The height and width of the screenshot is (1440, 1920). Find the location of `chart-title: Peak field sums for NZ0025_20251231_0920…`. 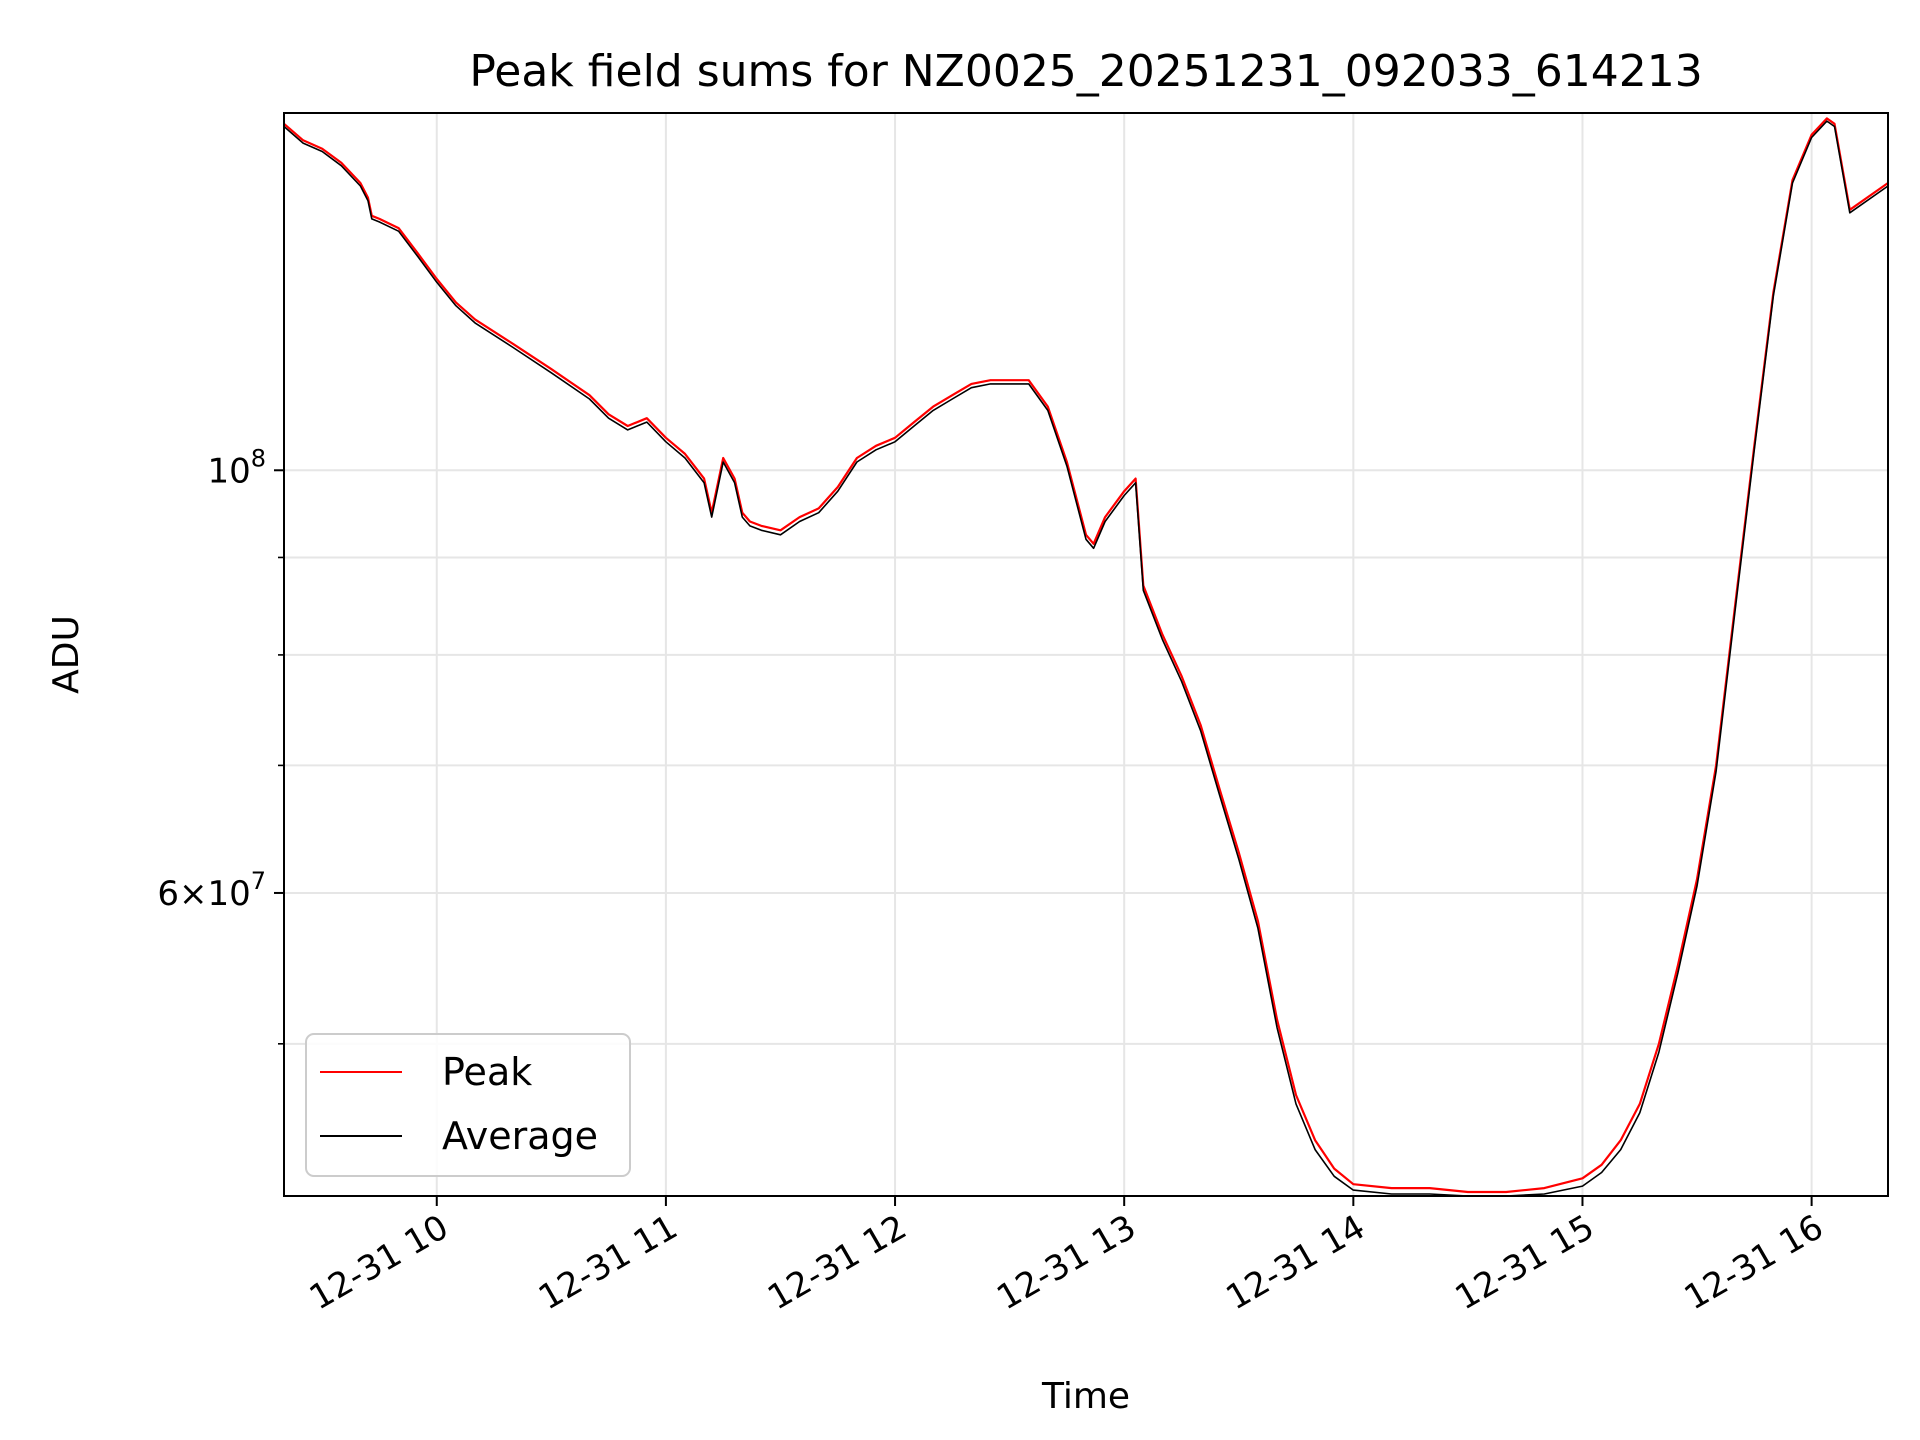

chart-title: Peak field sums for NZ0025_20251231_0920… is located at coordinates (1085, 71).